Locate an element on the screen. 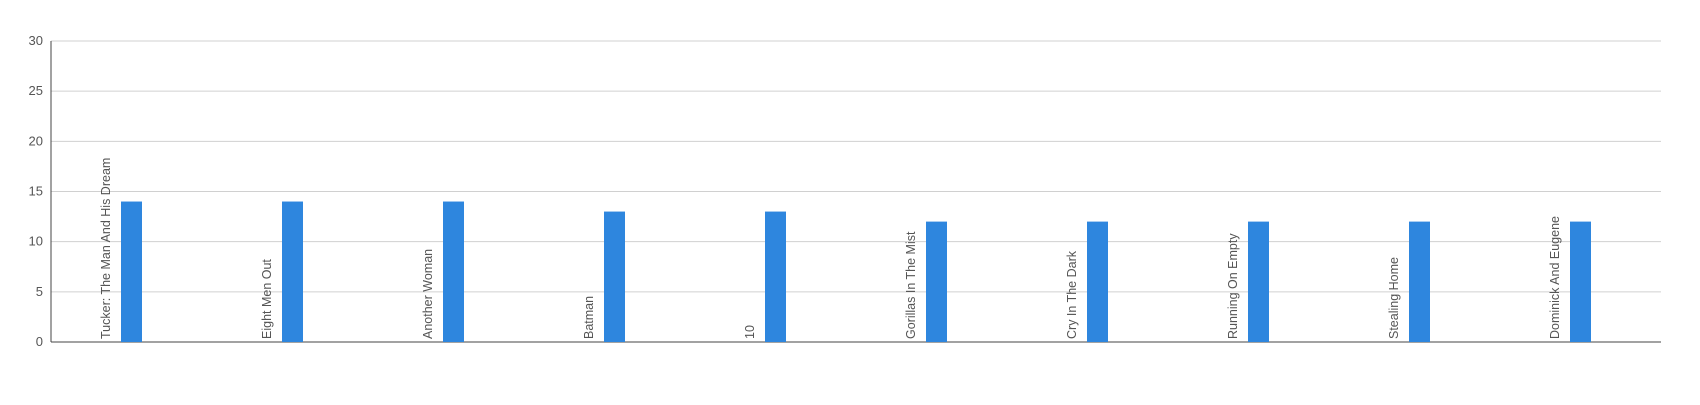 This screenshot has width=1700, height=405. y-tick-label: 30 is located at coordinates (36, 40).